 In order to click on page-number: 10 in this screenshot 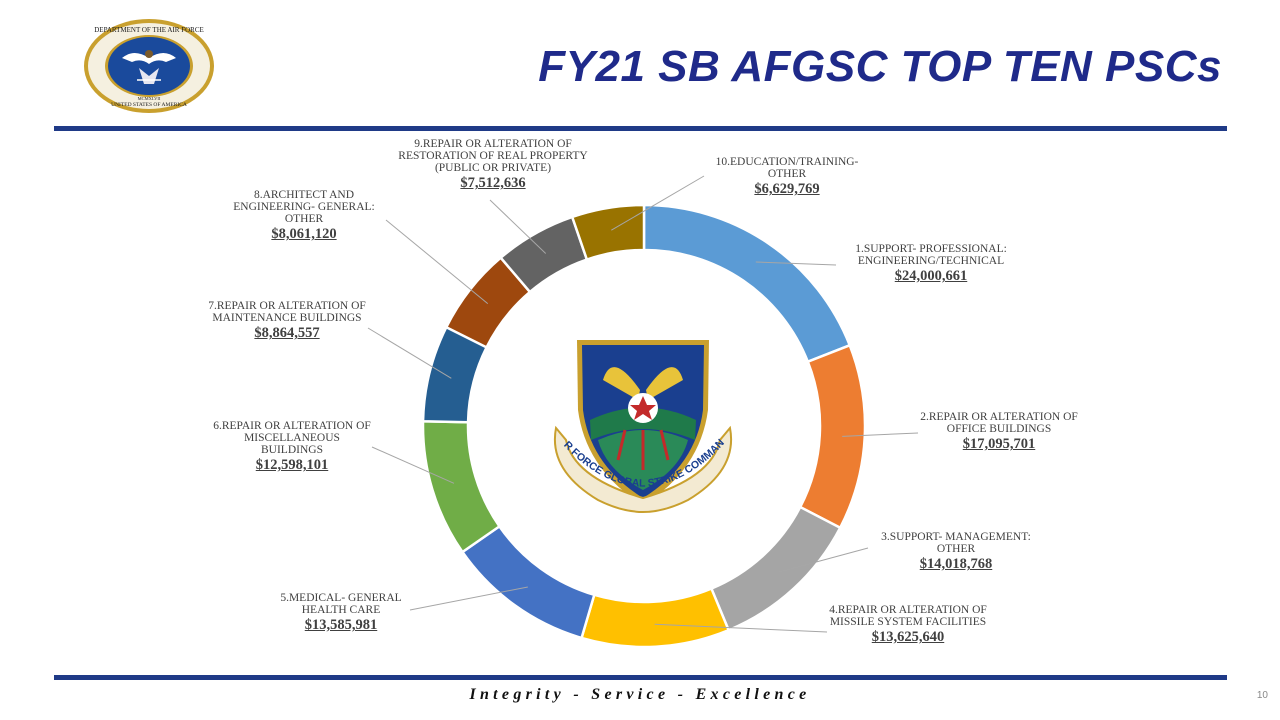, I will do `click(1262, 695)`.